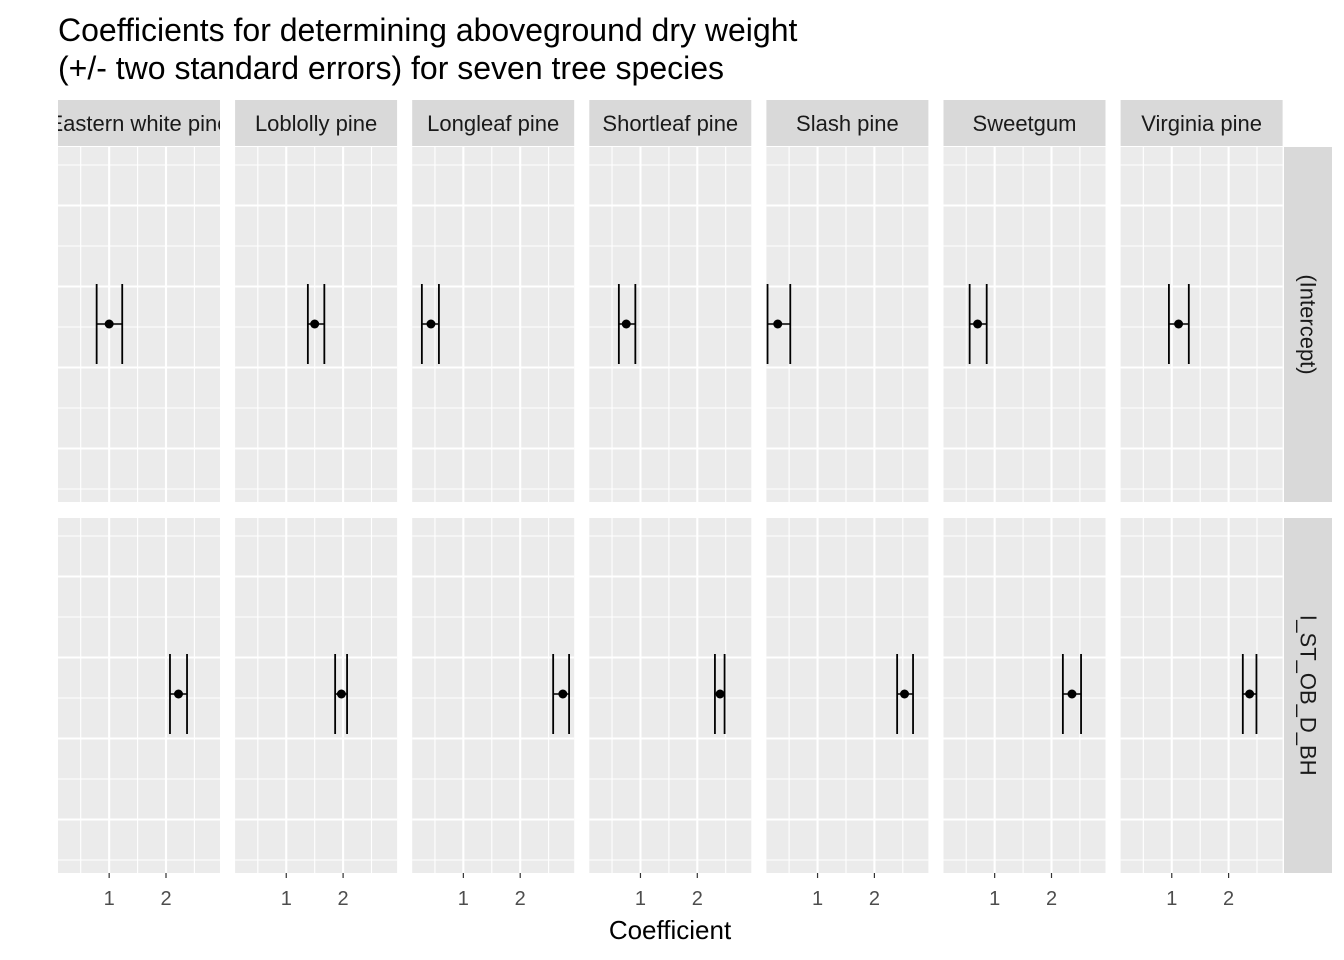 The height and width of the screenshot is (960, 1344). I want to click on row-strip-label: l_ST_OB_D_BH, so click(1308, 695).